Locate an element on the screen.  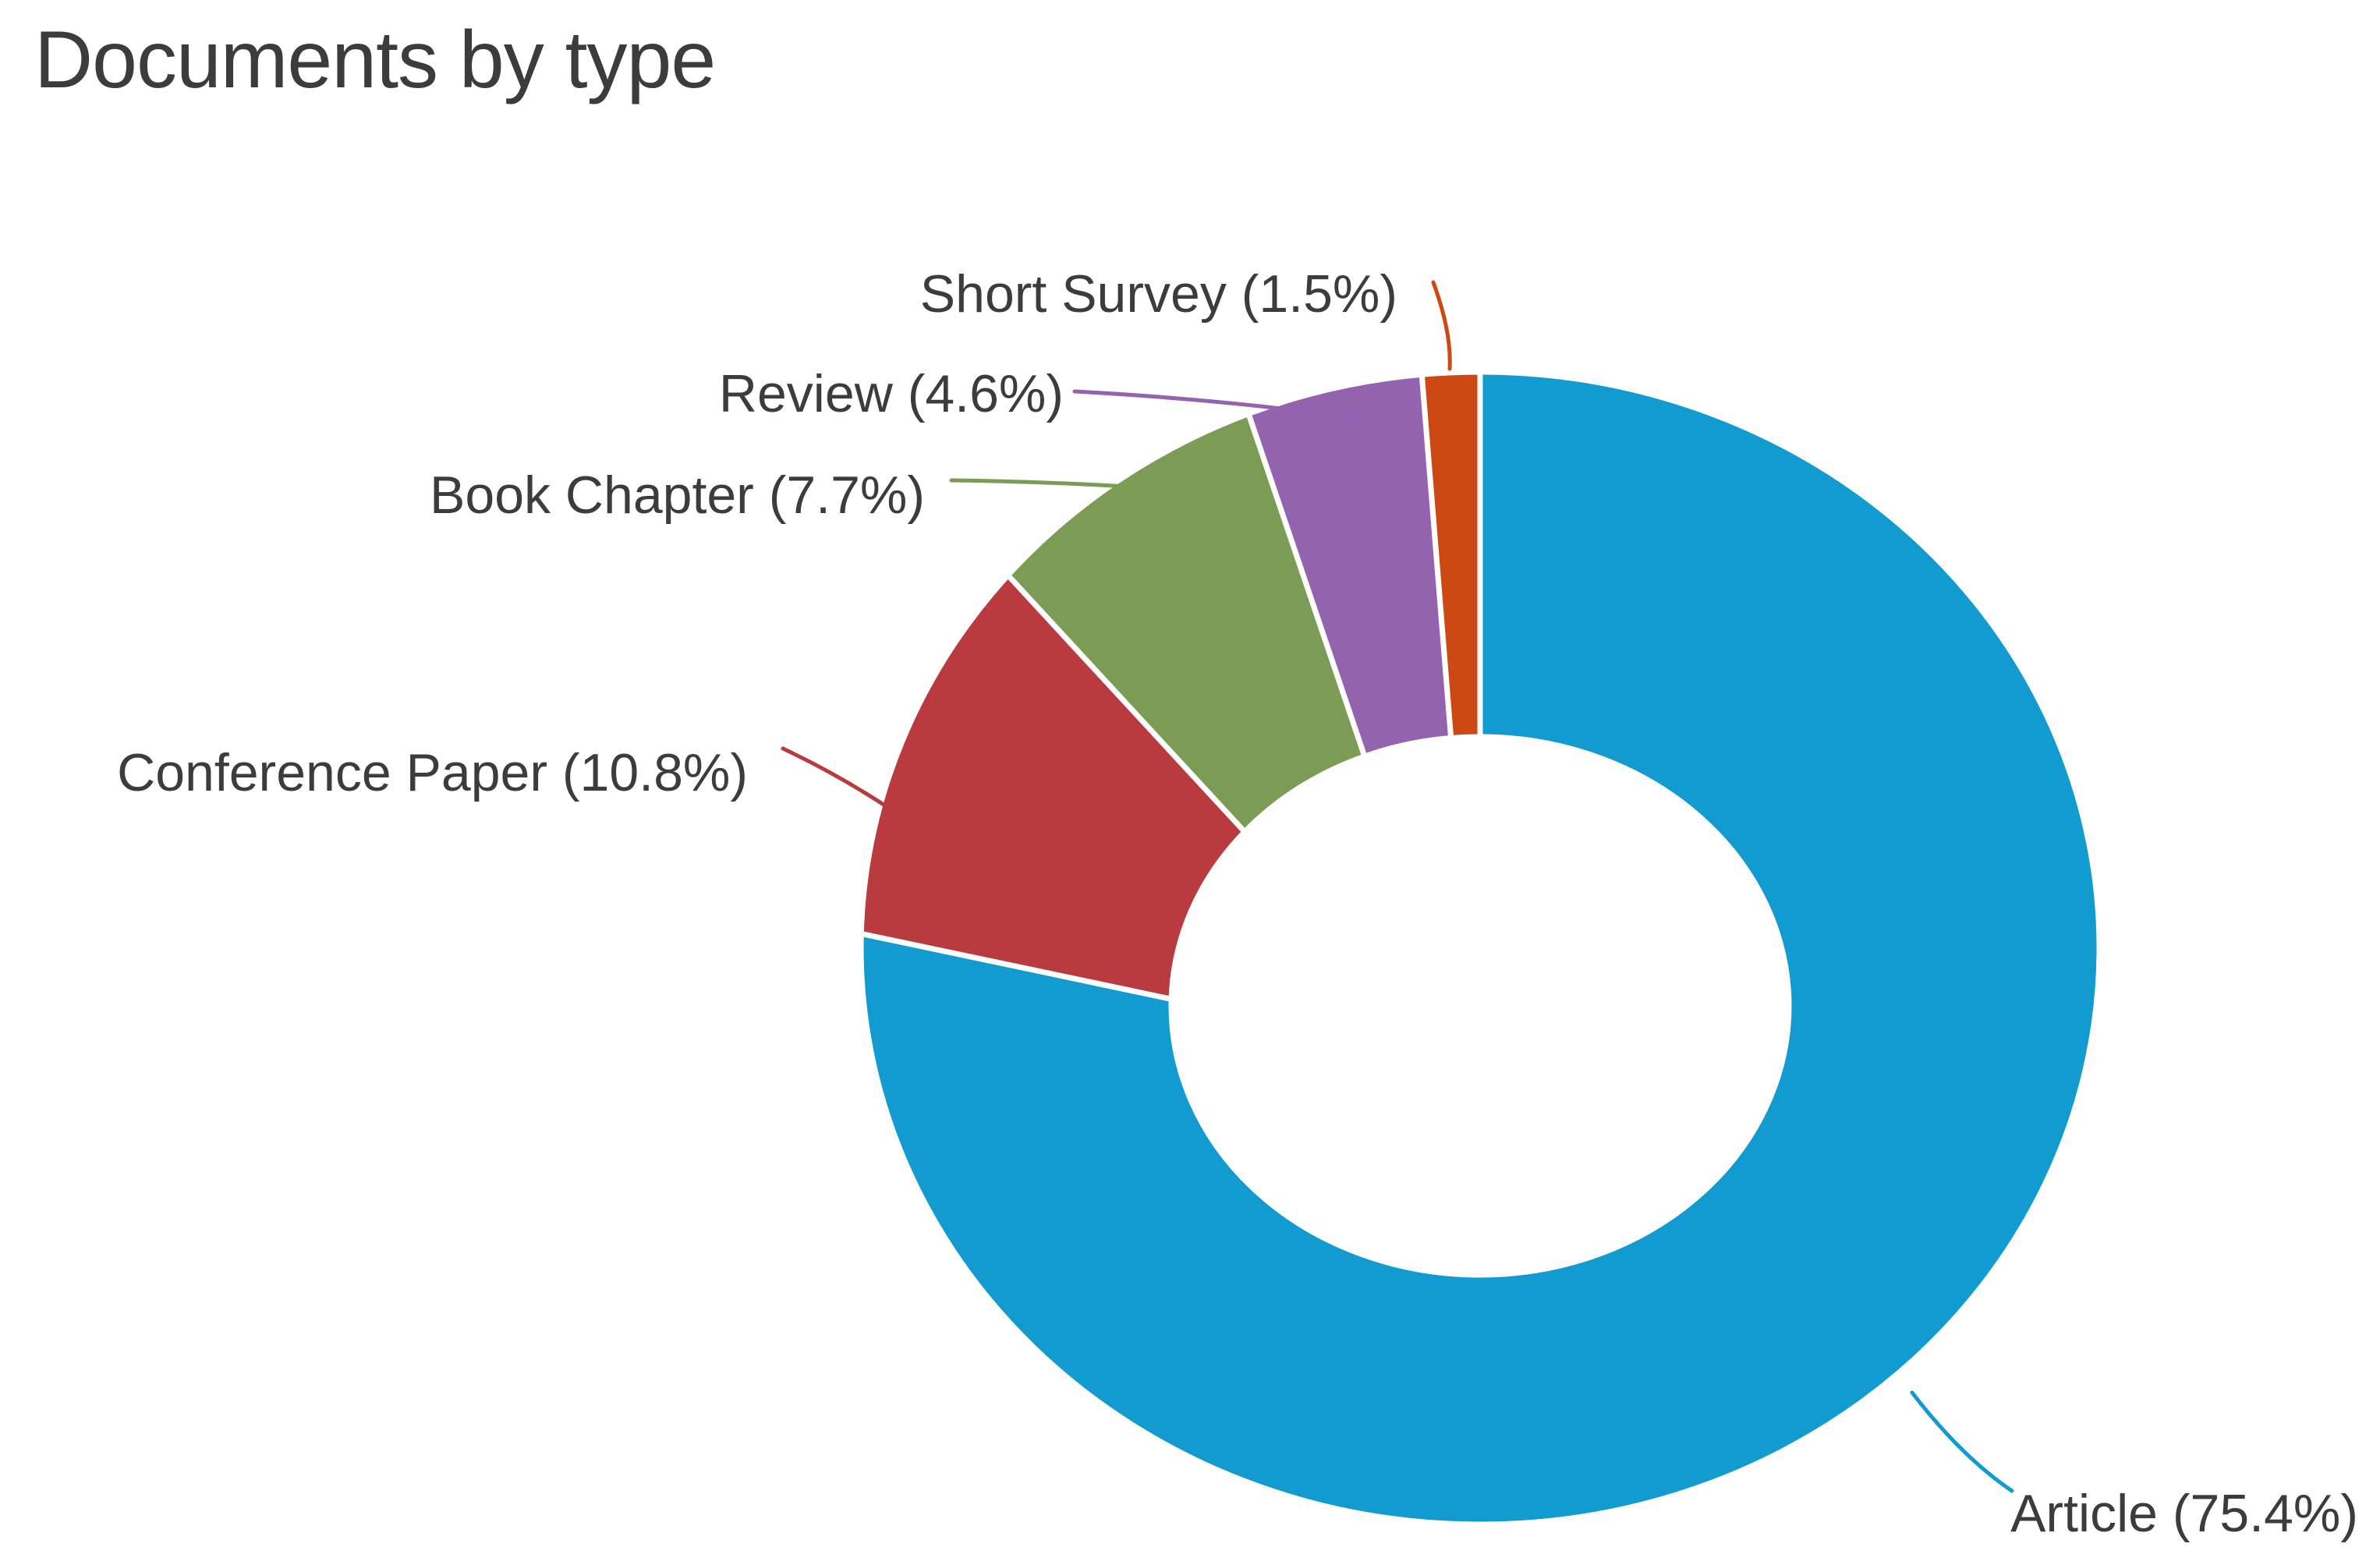
slice-label-short-survey: Short Survey (1.5%) is located at coordinates (1158, 294).